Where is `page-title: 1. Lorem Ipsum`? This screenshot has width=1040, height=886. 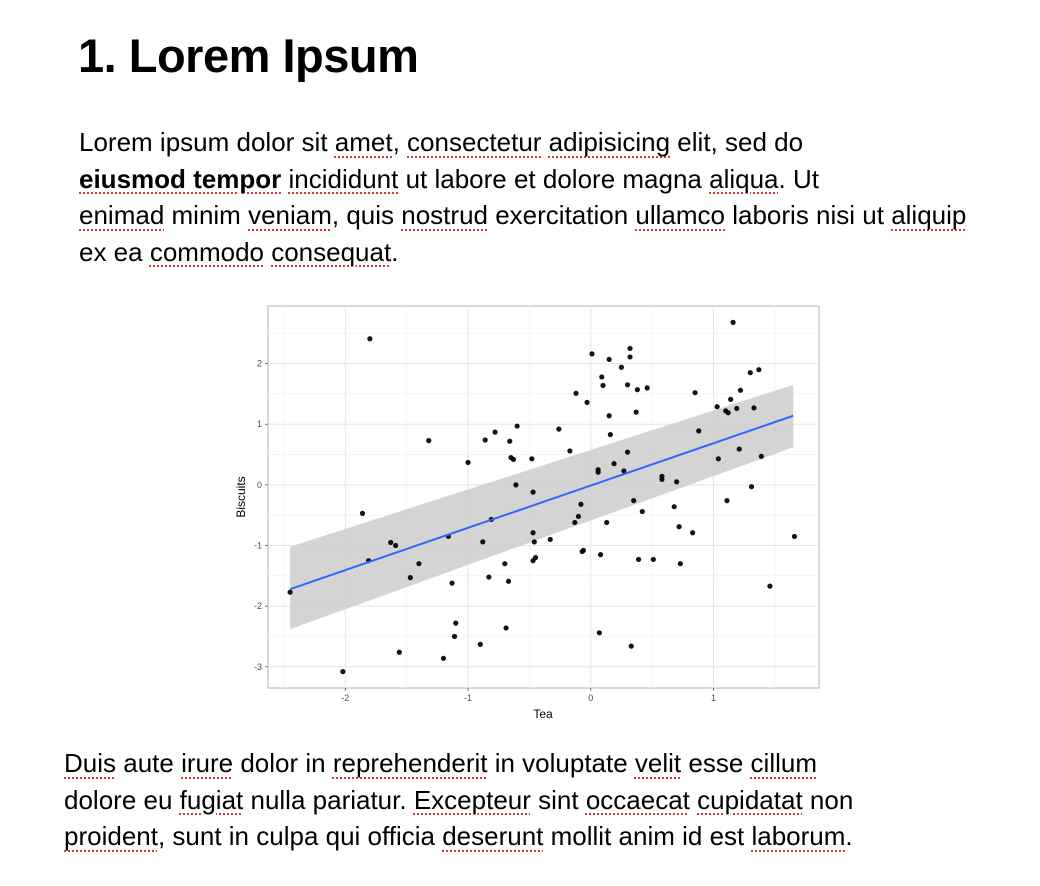 page-title: 1. Lorem Ipsum is located at coordinates (248, 55).